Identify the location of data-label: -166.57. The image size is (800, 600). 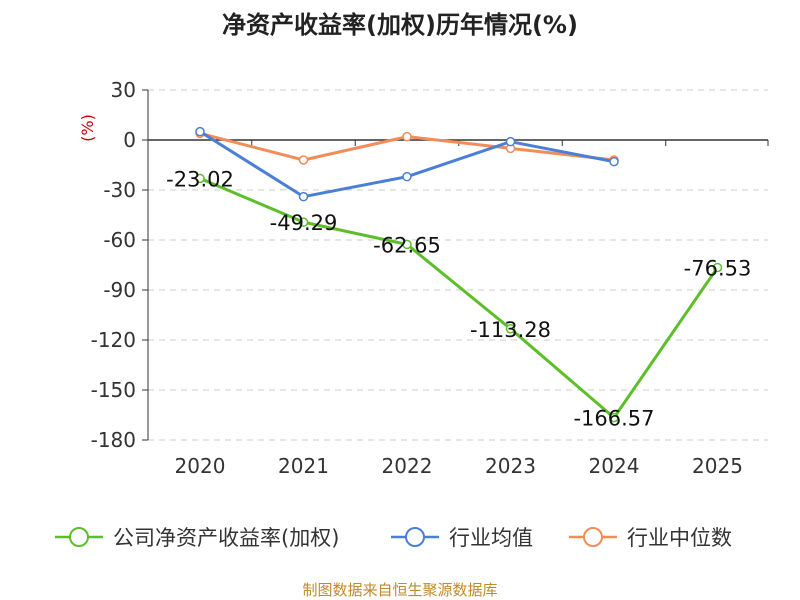
(613, 419).